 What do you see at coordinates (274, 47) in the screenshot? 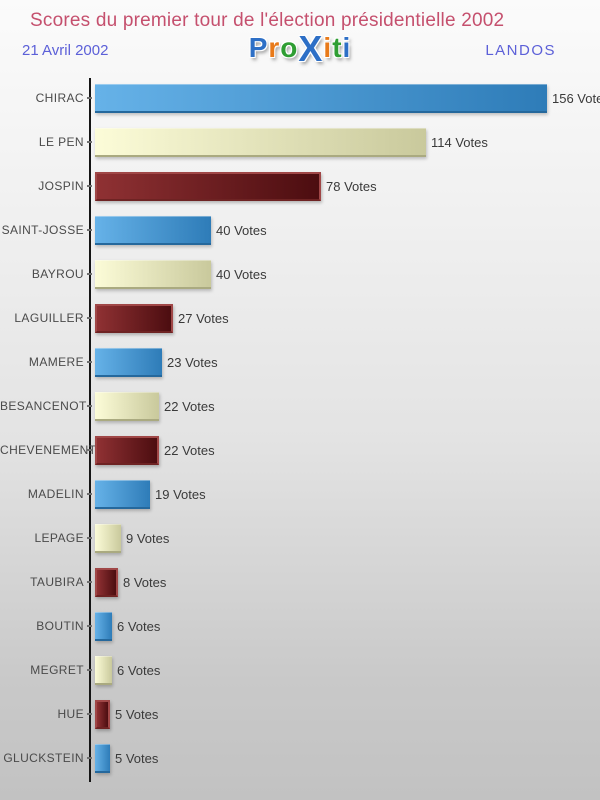
I see `logo-letter: r` at bounding box center [274, 47].